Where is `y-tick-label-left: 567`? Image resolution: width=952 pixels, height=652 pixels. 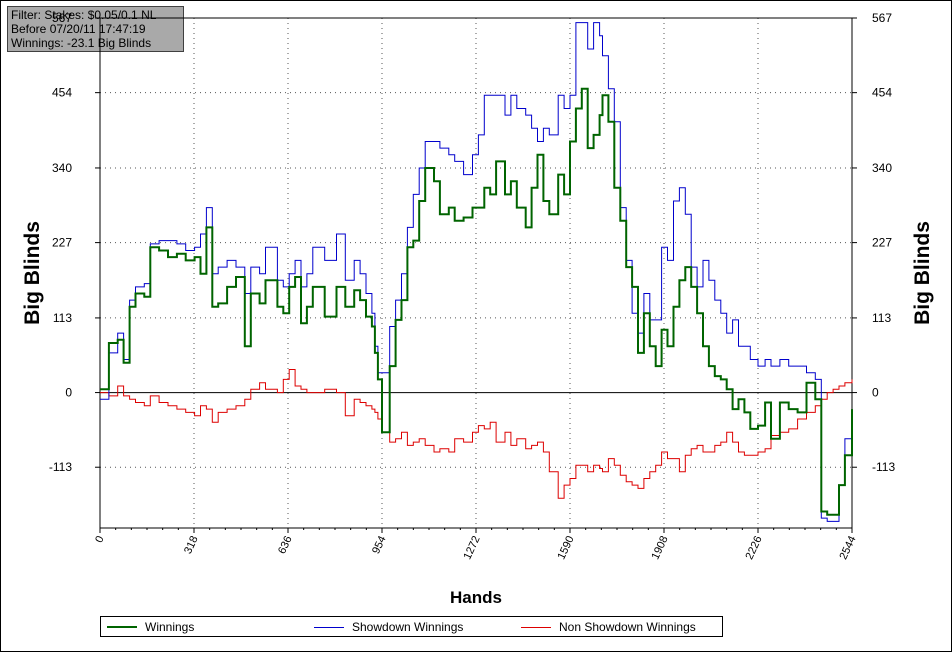
y-tick-label-left: 567 is located at coordinates (62, 18).